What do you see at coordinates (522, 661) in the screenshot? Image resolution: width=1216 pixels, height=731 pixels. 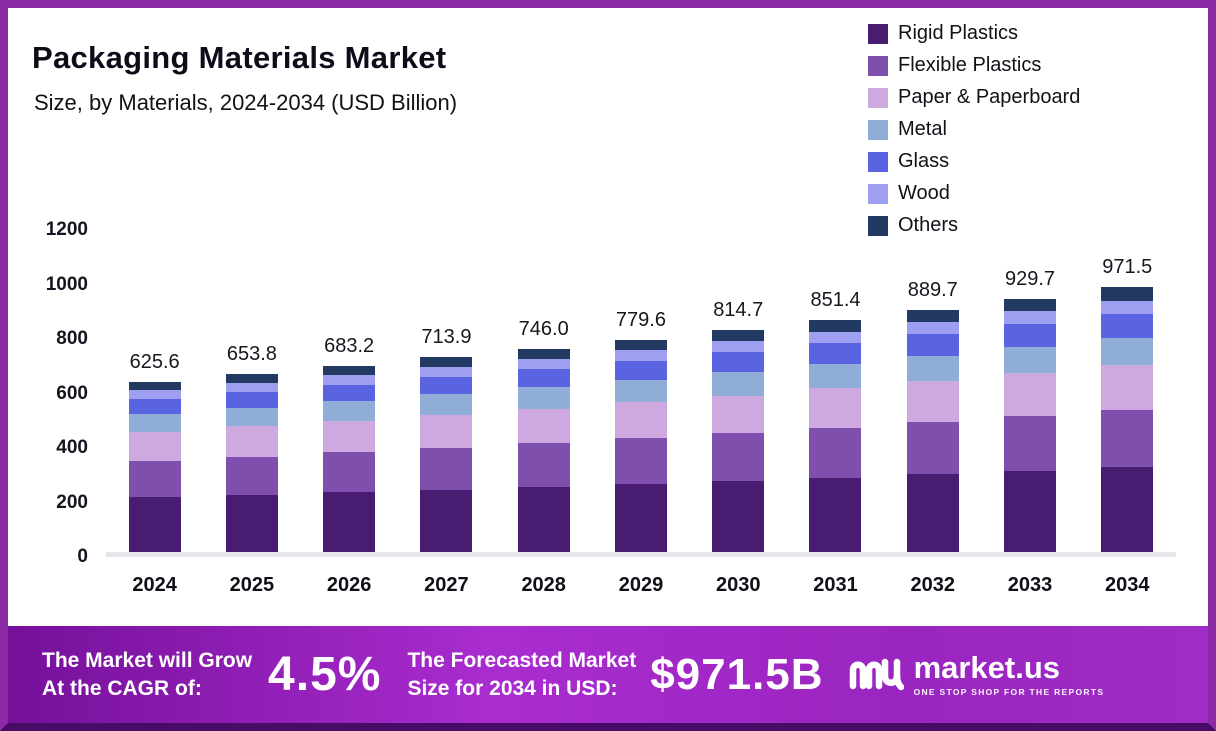 I see `forecast-label-line1: The Forecasted Market` at bounding box center [522, 661].